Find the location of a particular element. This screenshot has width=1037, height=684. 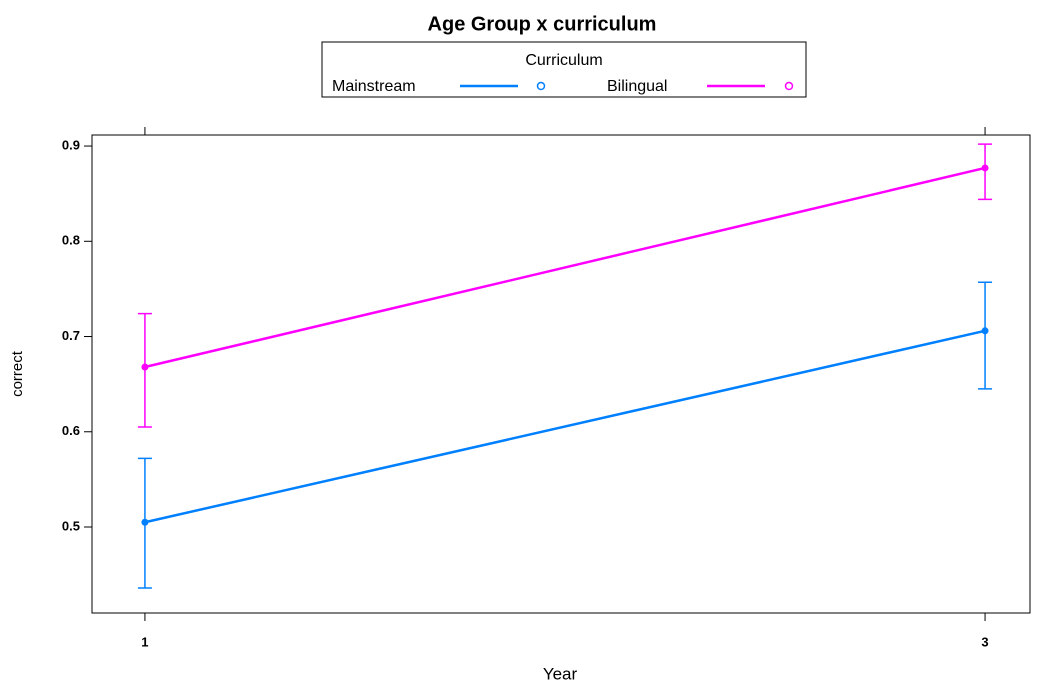

y-tick-label: 0.9 is located at coordinates (71, 144).